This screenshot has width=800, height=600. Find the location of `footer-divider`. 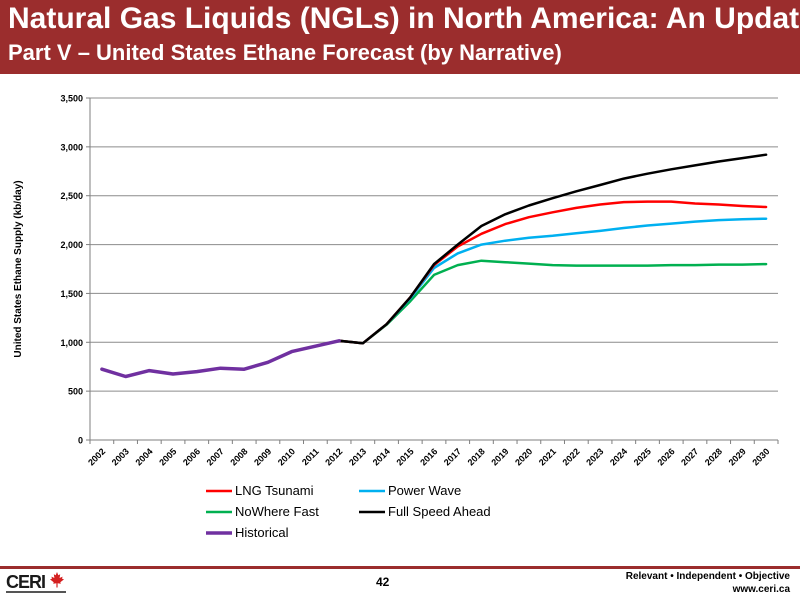

footer-divider is located at coordinates (400, 567).